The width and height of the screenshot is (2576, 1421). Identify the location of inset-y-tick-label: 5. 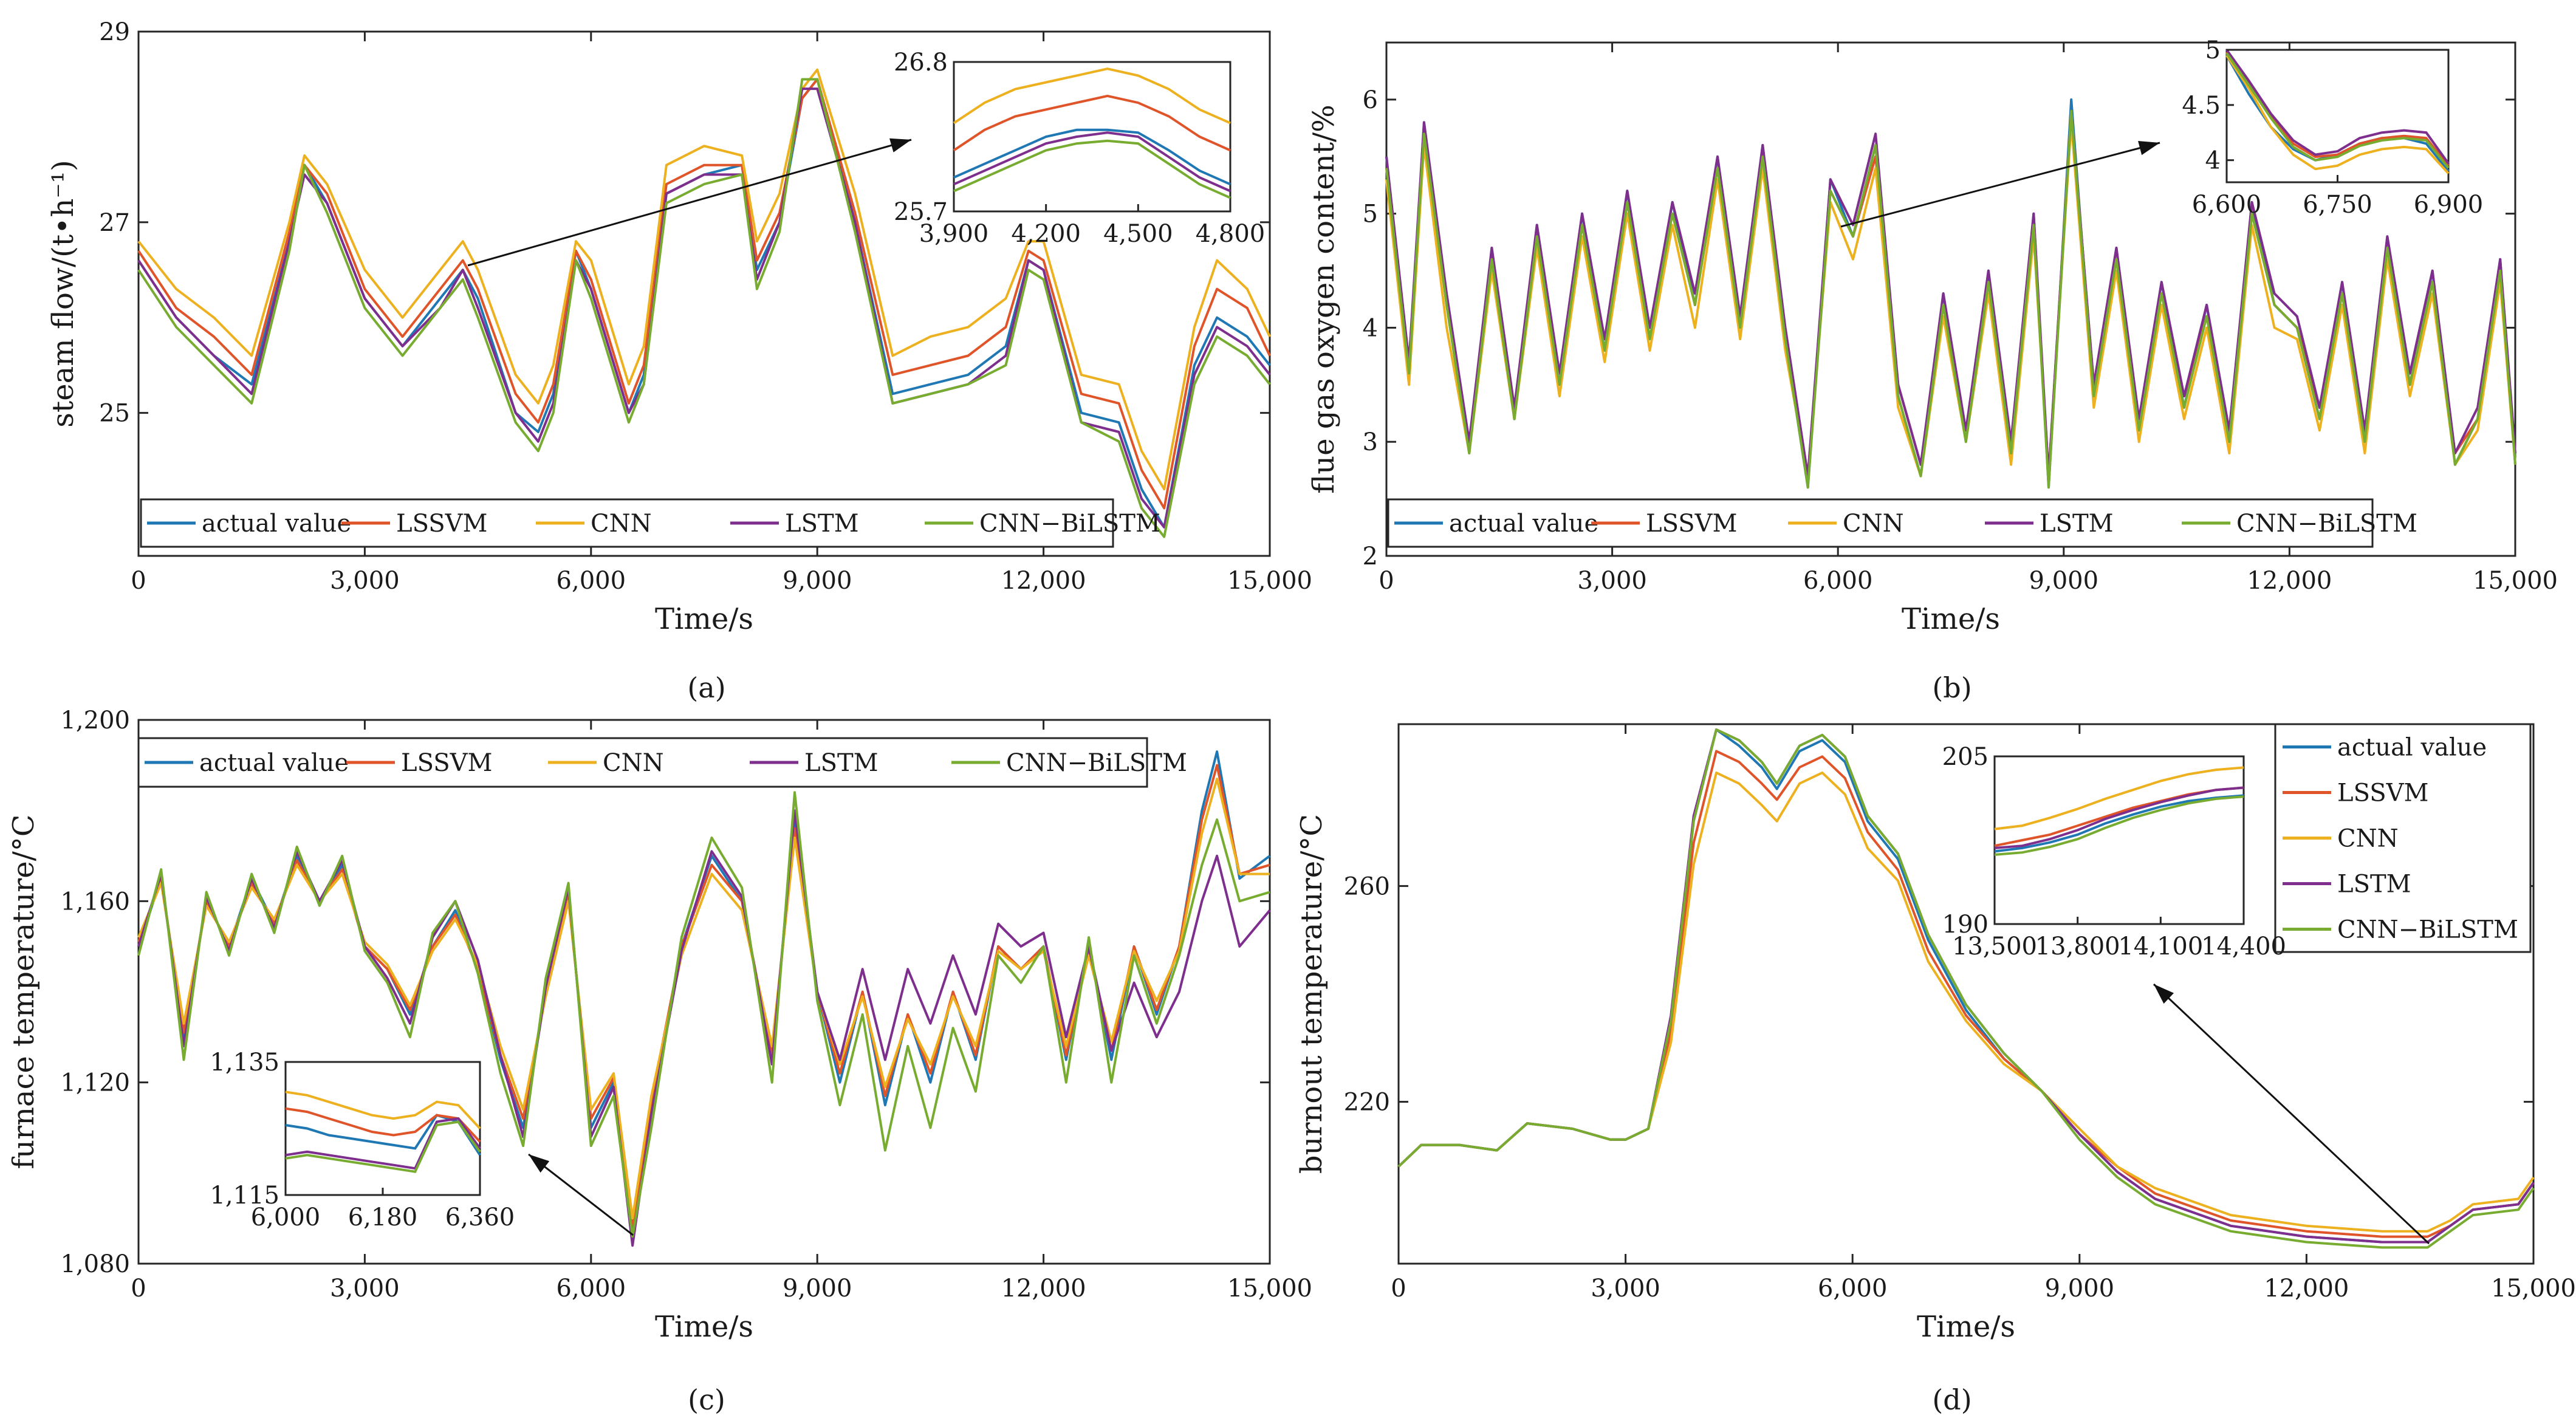
(2213, 50).